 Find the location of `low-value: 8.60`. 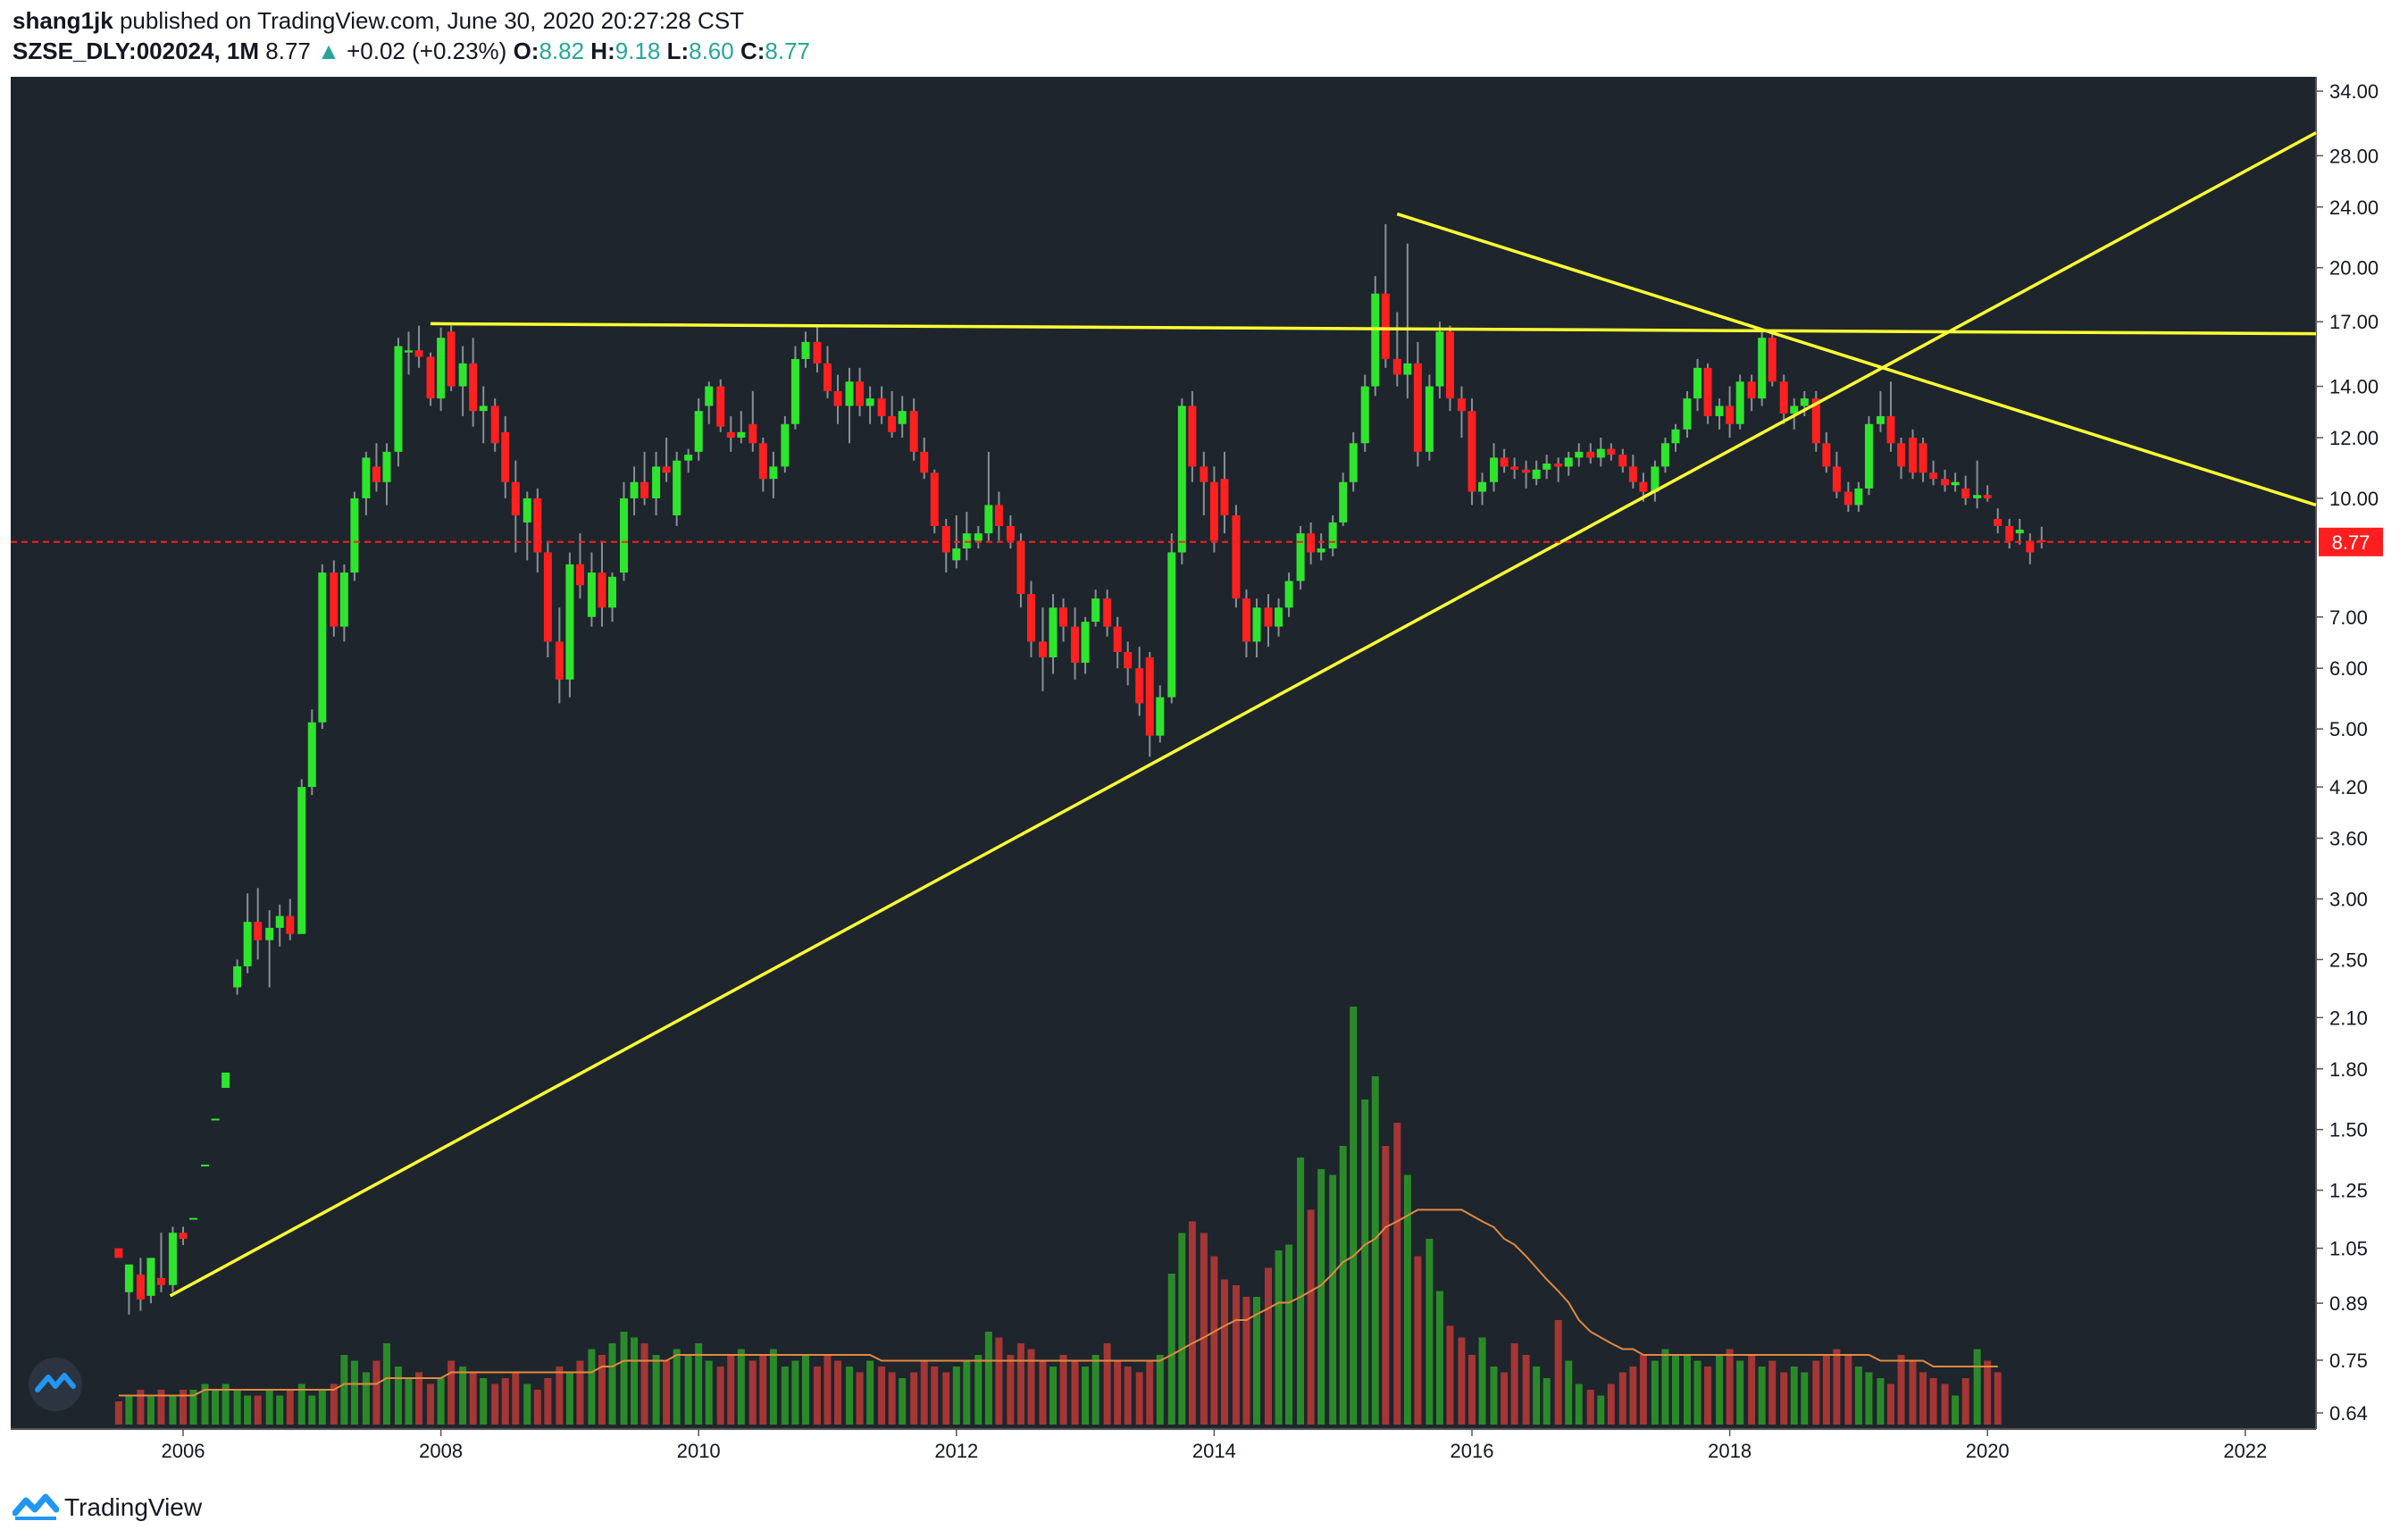

low-value: 8.60 is located at coordinates (711, 51).